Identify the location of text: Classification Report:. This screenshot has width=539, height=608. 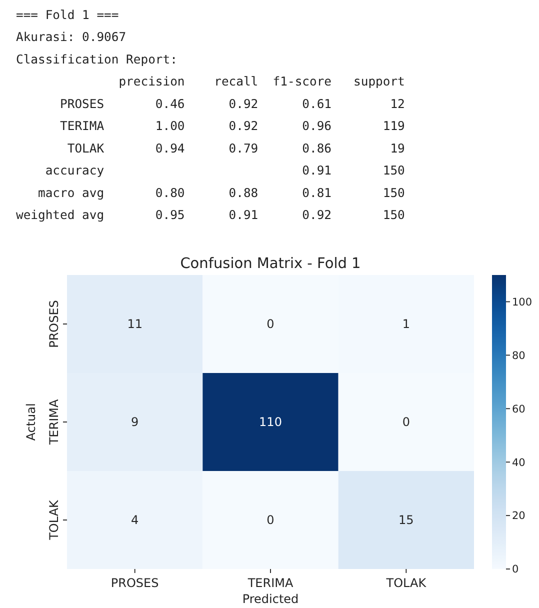
(97, 59).